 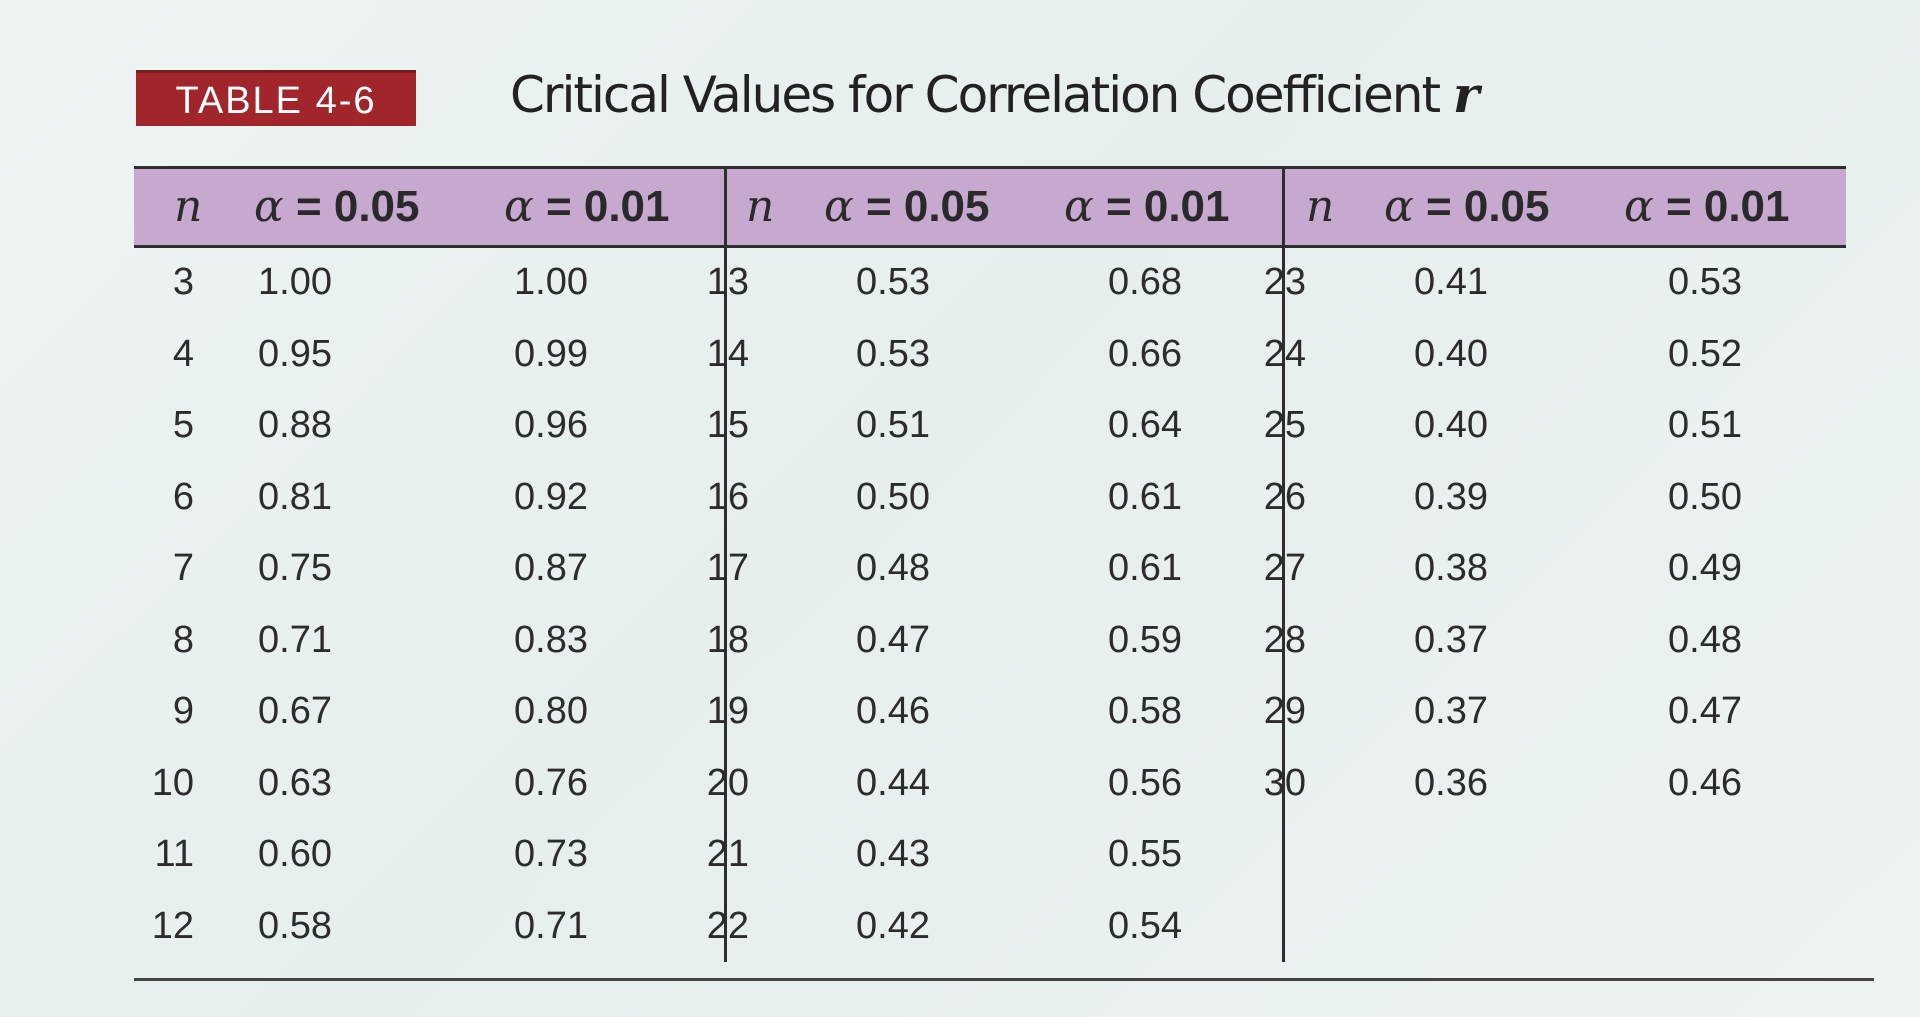 What do you see at coordinates (1451, 282) in the screenshot?
I see `cell-alpha-005: 0.41` at bounding box center [1451, 282].